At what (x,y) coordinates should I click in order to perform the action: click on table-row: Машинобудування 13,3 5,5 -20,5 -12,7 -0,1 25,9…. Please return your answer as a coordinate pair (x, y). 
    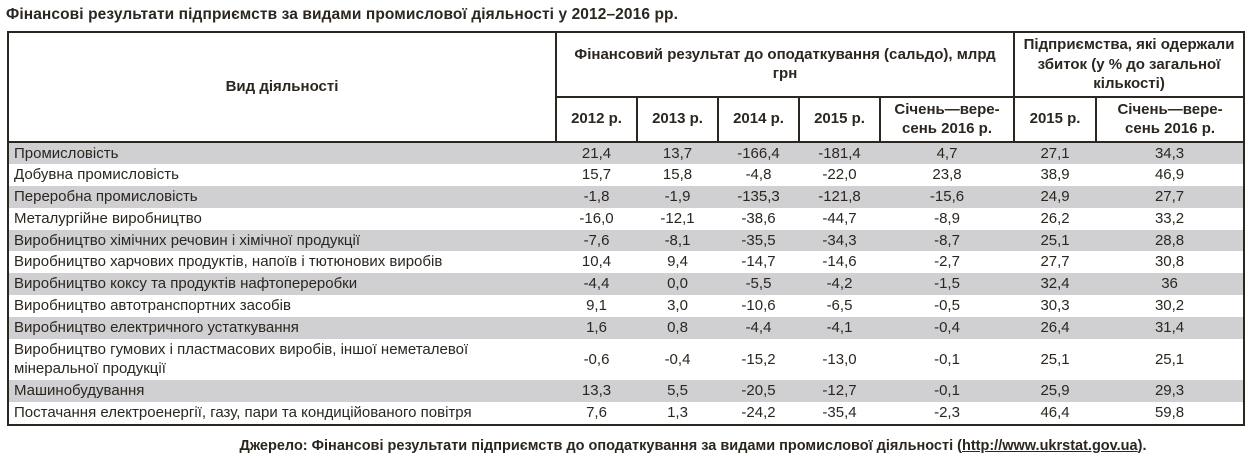
    Looking at the image, I should click on (626, 391).